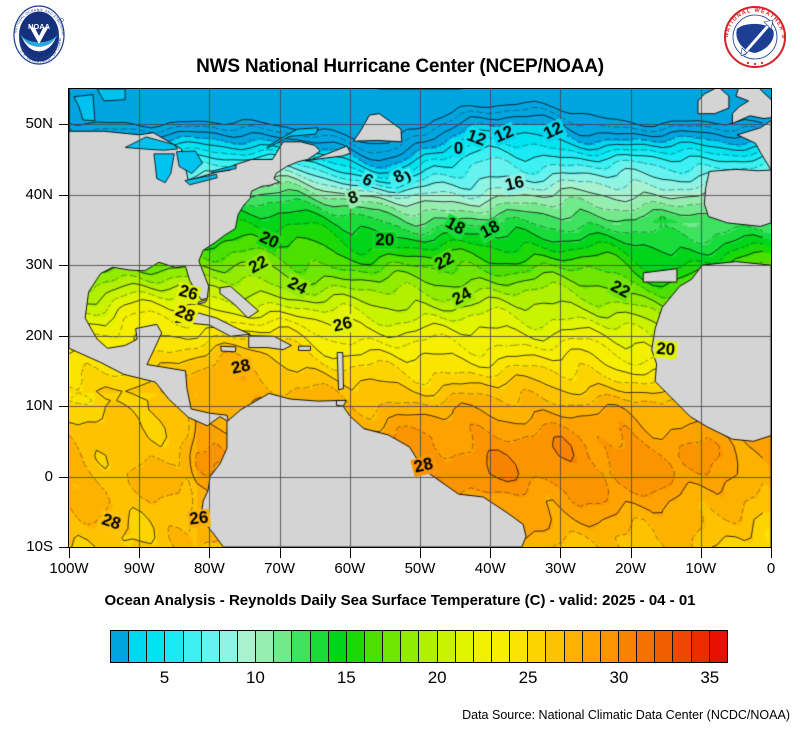 This screenshot has width=800, height=737. I want to click on temperature-colorbar, so click(419, 646).